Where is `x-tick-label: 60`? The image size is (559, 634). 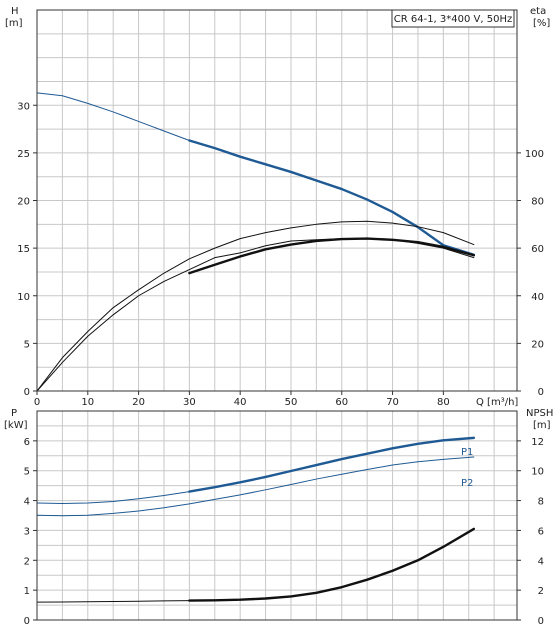 x-tick-label: 60 is located at coordinates (341, 402).